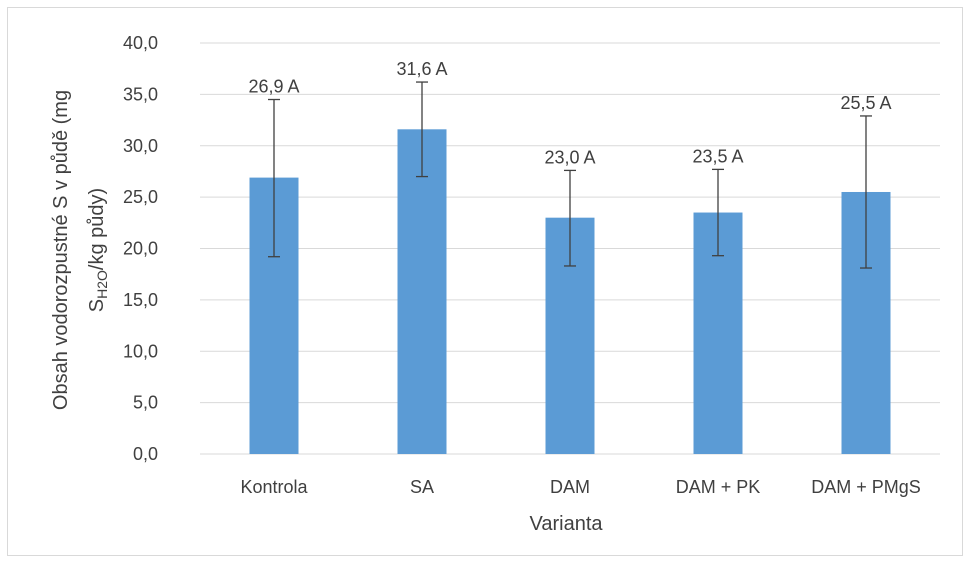 This screenshot has width=971, height=564. What do you see at coordinates (140, 43) in the screenshot?
I see `y-tick-label: 40,0` at bounding box center [140, 43].